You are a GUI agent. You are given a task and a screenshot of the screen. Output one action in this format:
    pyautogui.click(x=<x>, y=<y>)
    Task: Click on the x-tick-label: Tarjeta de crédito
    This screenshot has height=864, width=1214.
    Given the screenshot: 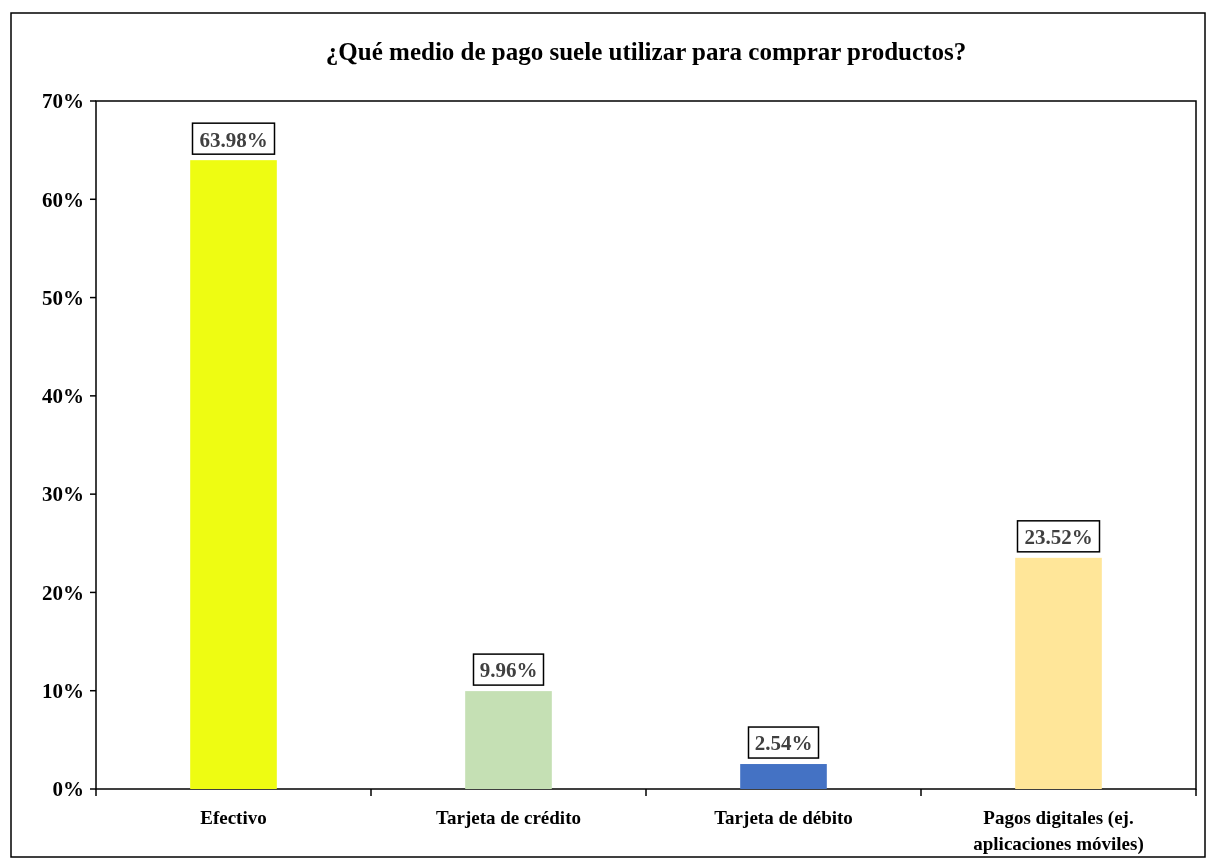 What is the action you would take?
    pyautogui.click(x=508, y=817)
    